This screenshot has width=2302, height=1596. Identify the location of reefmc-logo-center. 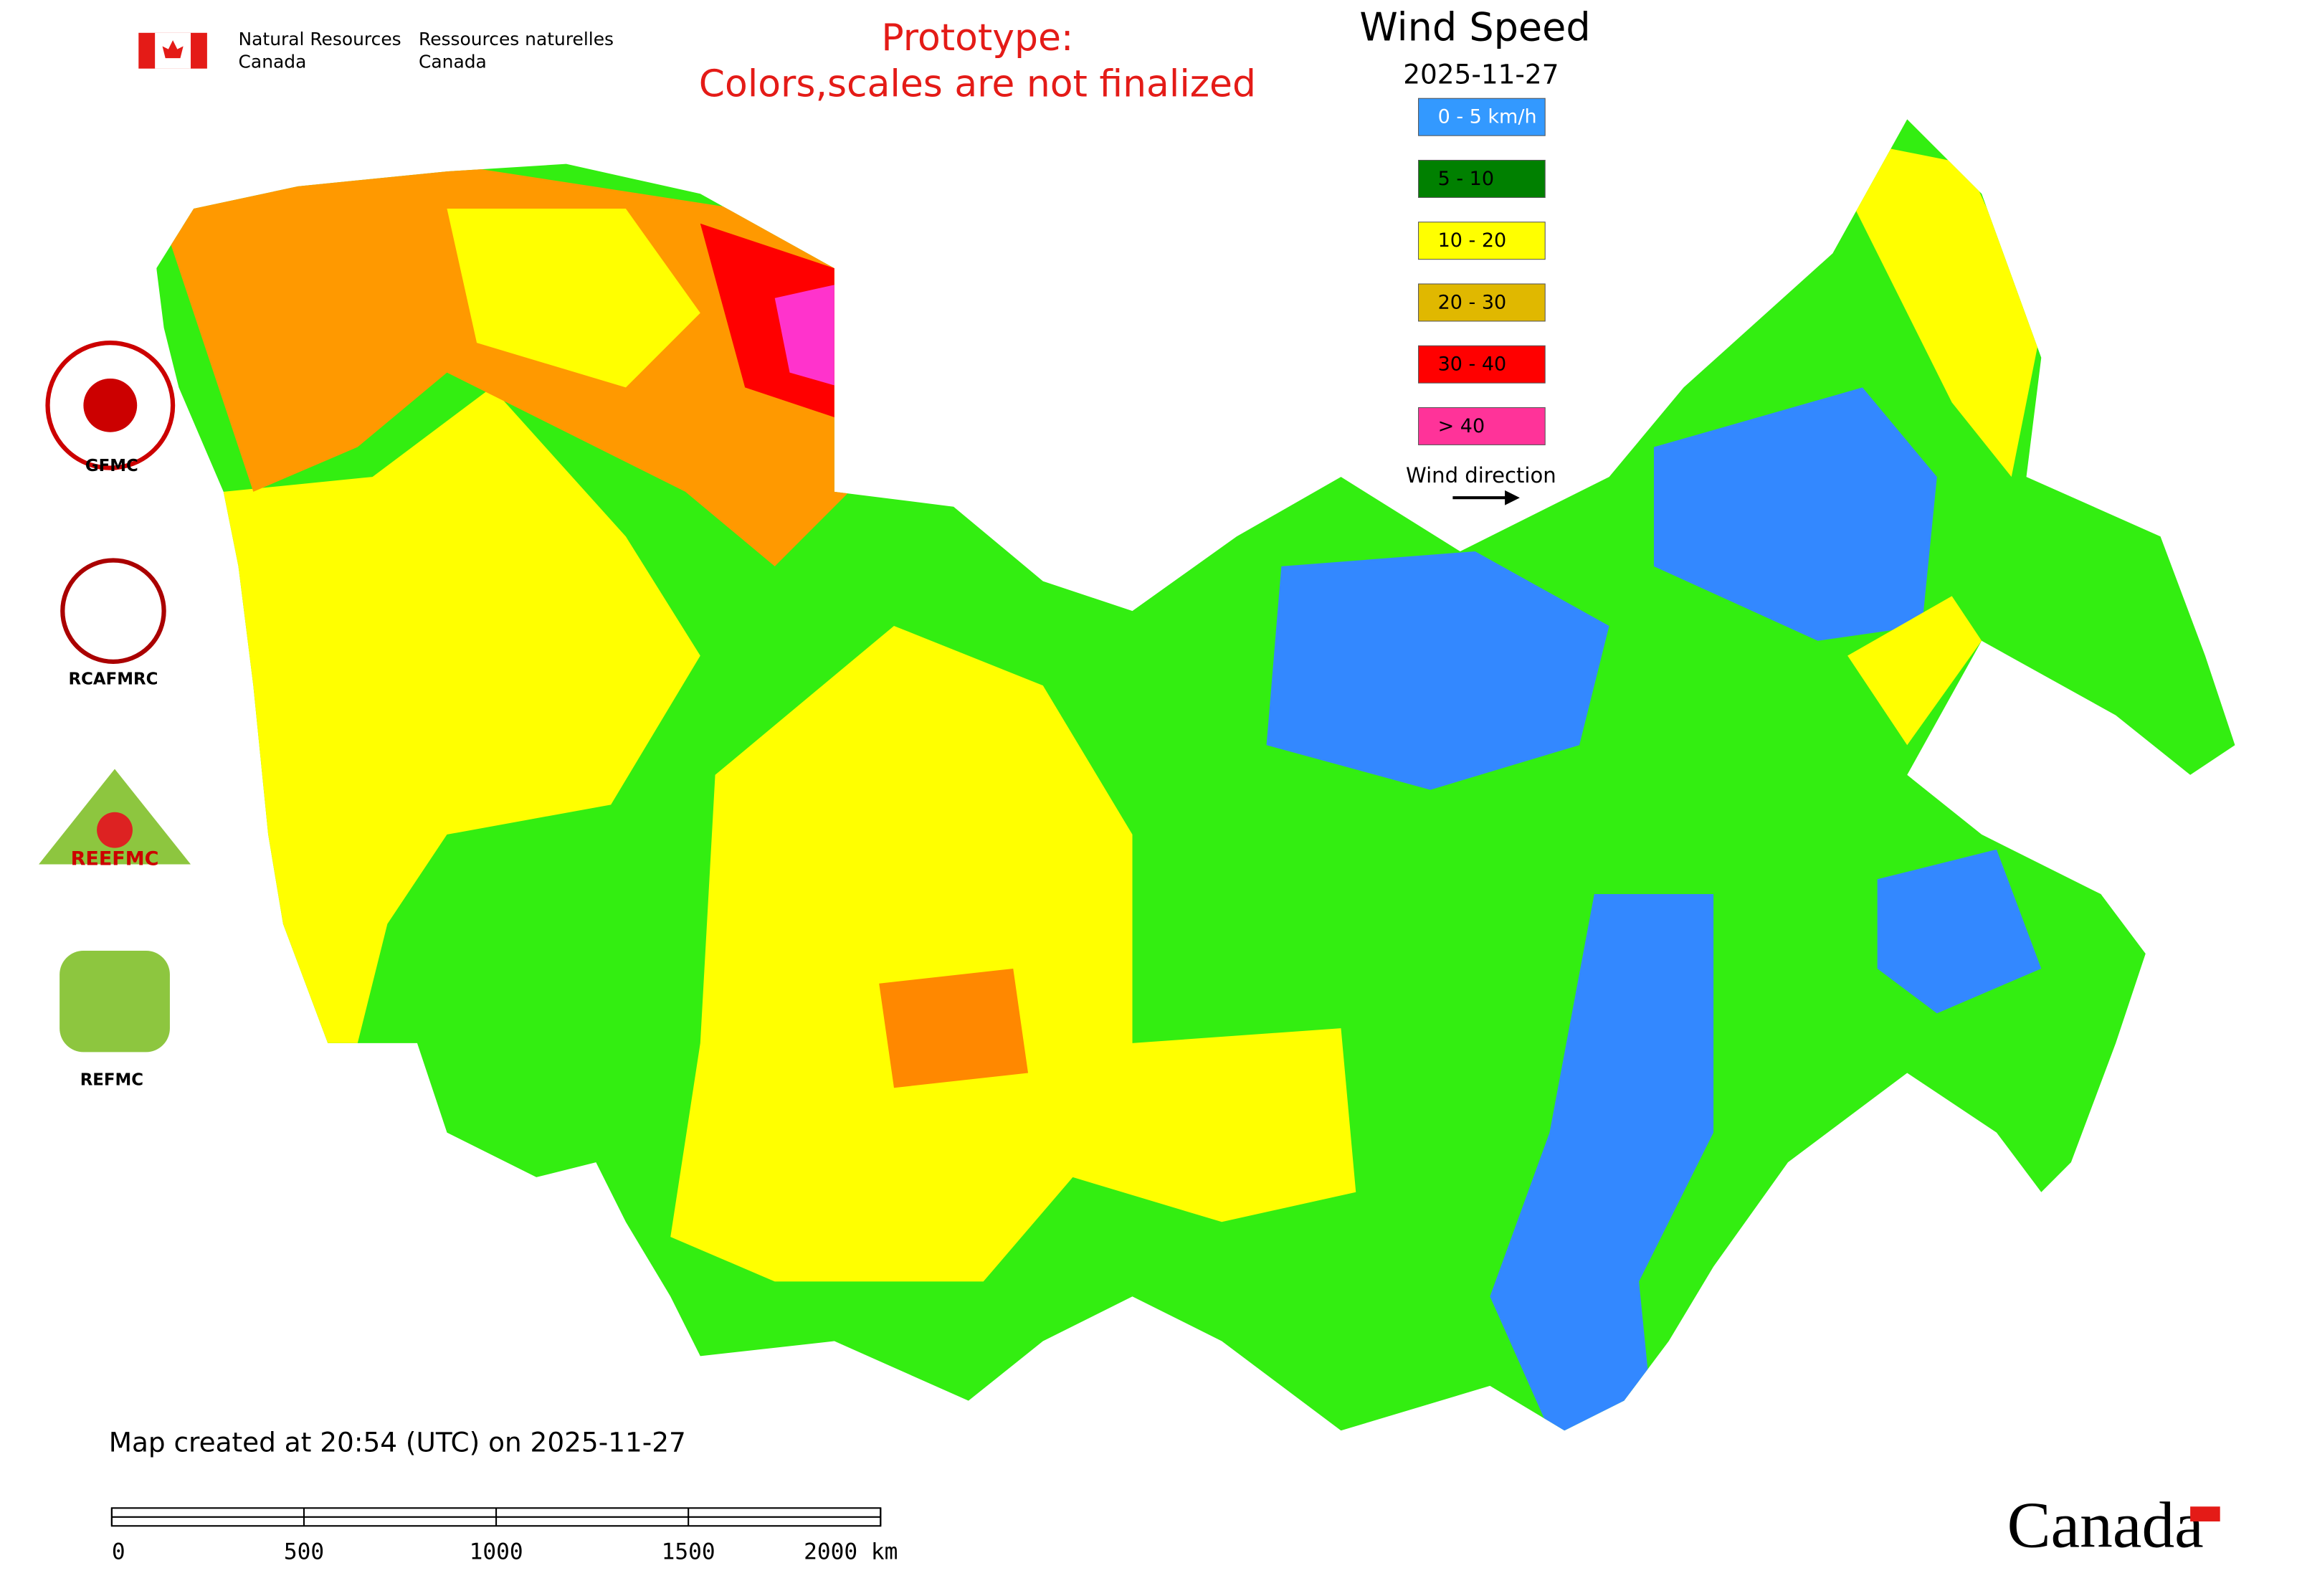
(115, 830).